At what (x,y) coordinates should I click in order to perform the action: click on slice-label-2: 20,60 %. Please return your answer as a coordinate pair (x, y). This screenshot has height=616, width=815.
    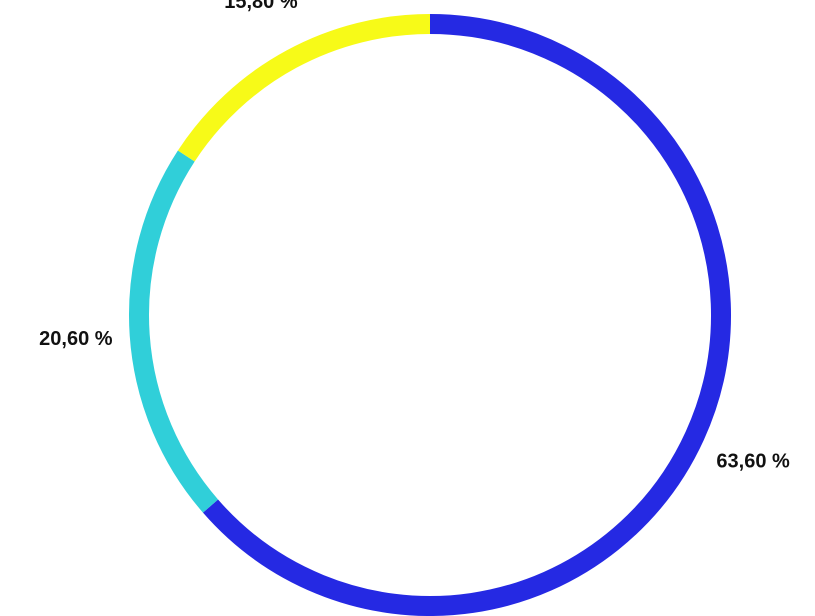
    Looking at the image, I should click on (76, 339).